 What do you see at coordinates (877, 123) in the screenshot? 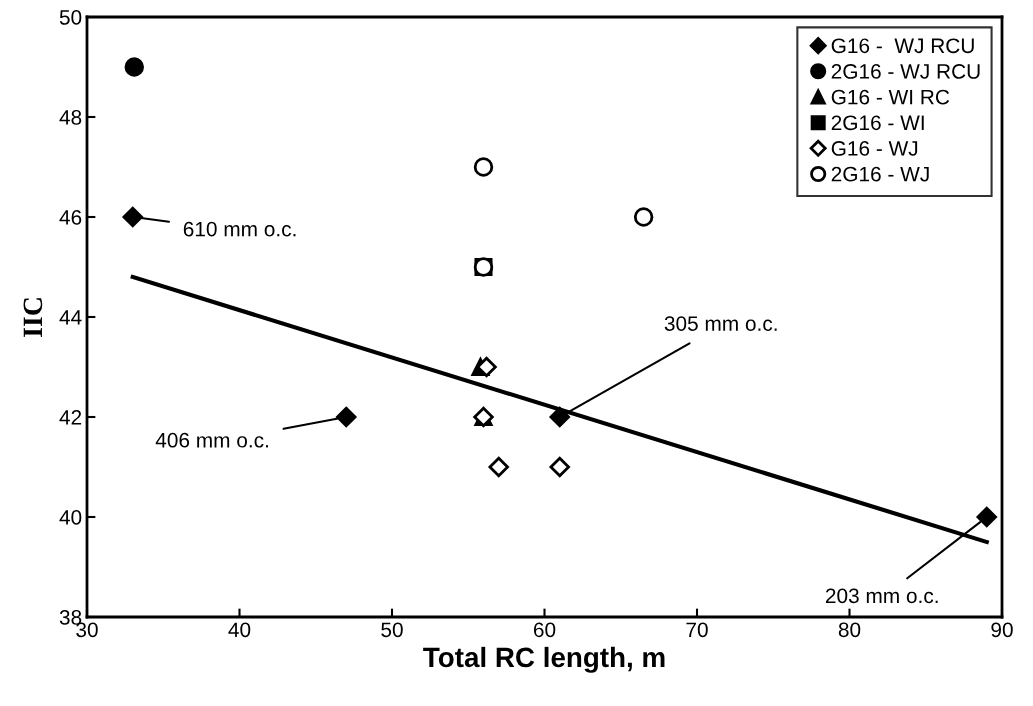
I see `legend-label: 2G16 - WI` at bounding box center [877, 123].